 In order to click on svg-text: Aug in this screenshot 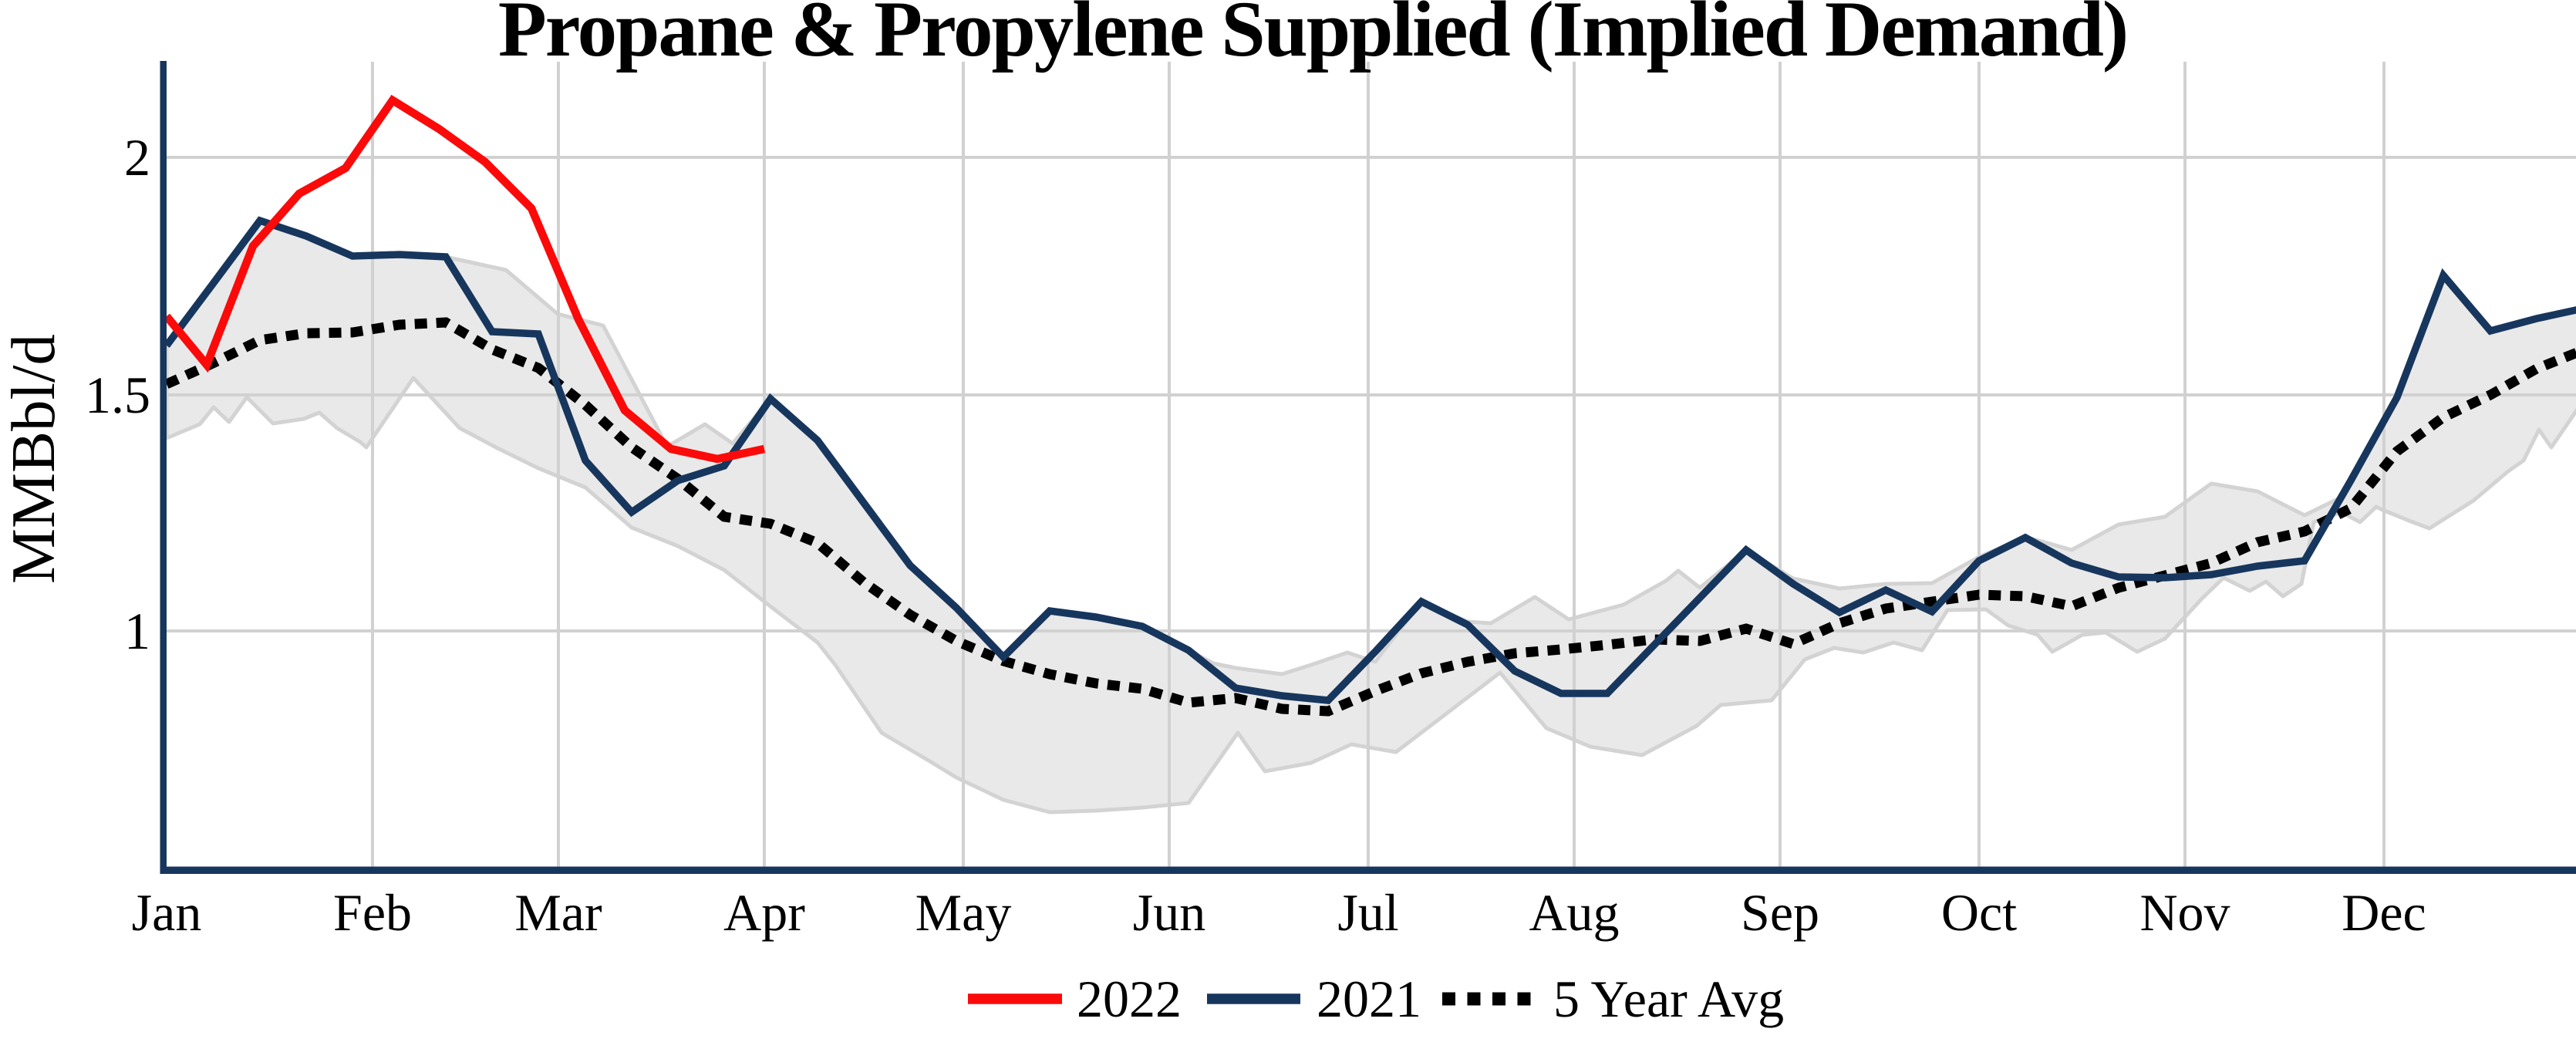, I will do `click(1574, 912)`.